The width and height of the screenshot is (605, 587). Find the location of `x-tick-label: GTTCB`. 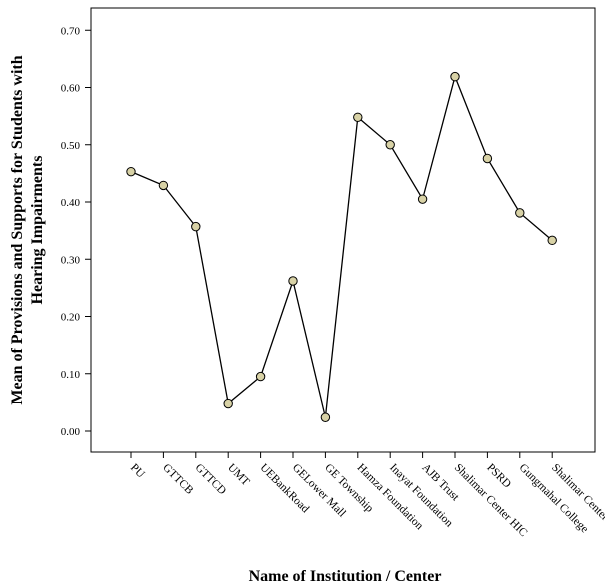

x-tick-label: GTTCB is located at coordinates (177, 479).